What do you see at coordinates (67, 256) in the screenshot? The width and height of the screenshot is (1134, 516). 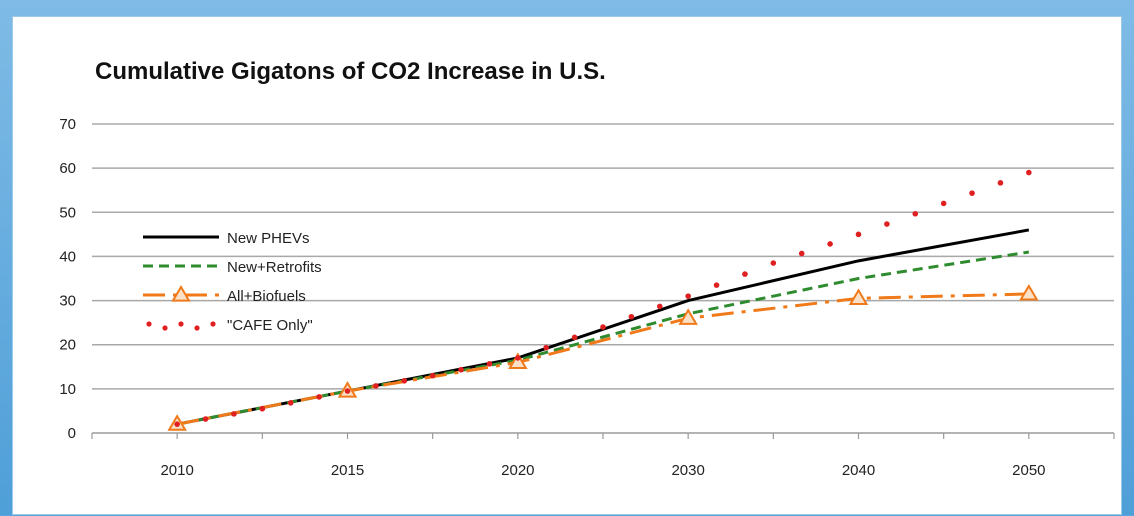 I see `y-tick-label: 40` at bounding box center [67, 256].